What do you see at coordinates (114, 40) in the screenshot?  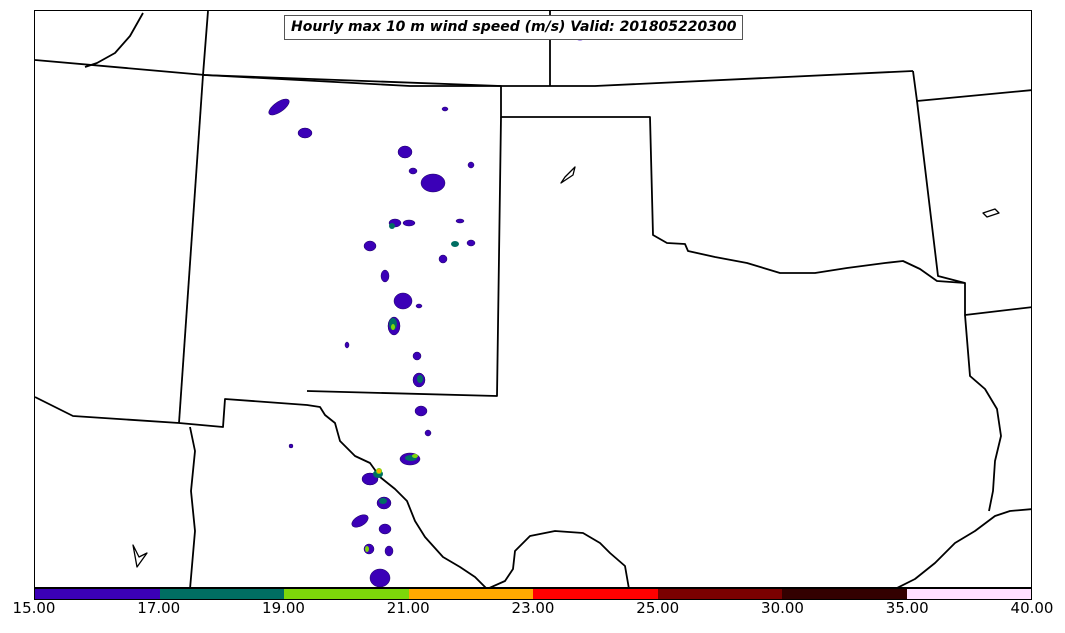 I see `coast-northwest` at bounding box center [114, 40].